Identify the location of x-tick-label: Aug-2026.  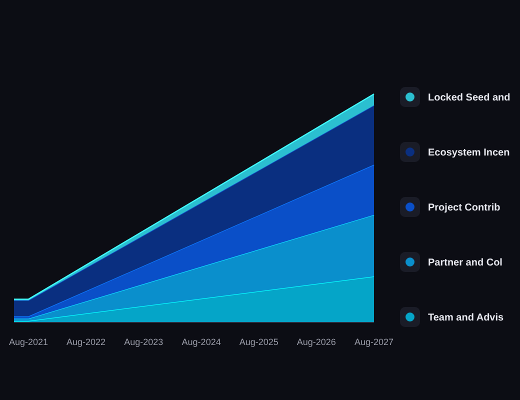
(316, 342).